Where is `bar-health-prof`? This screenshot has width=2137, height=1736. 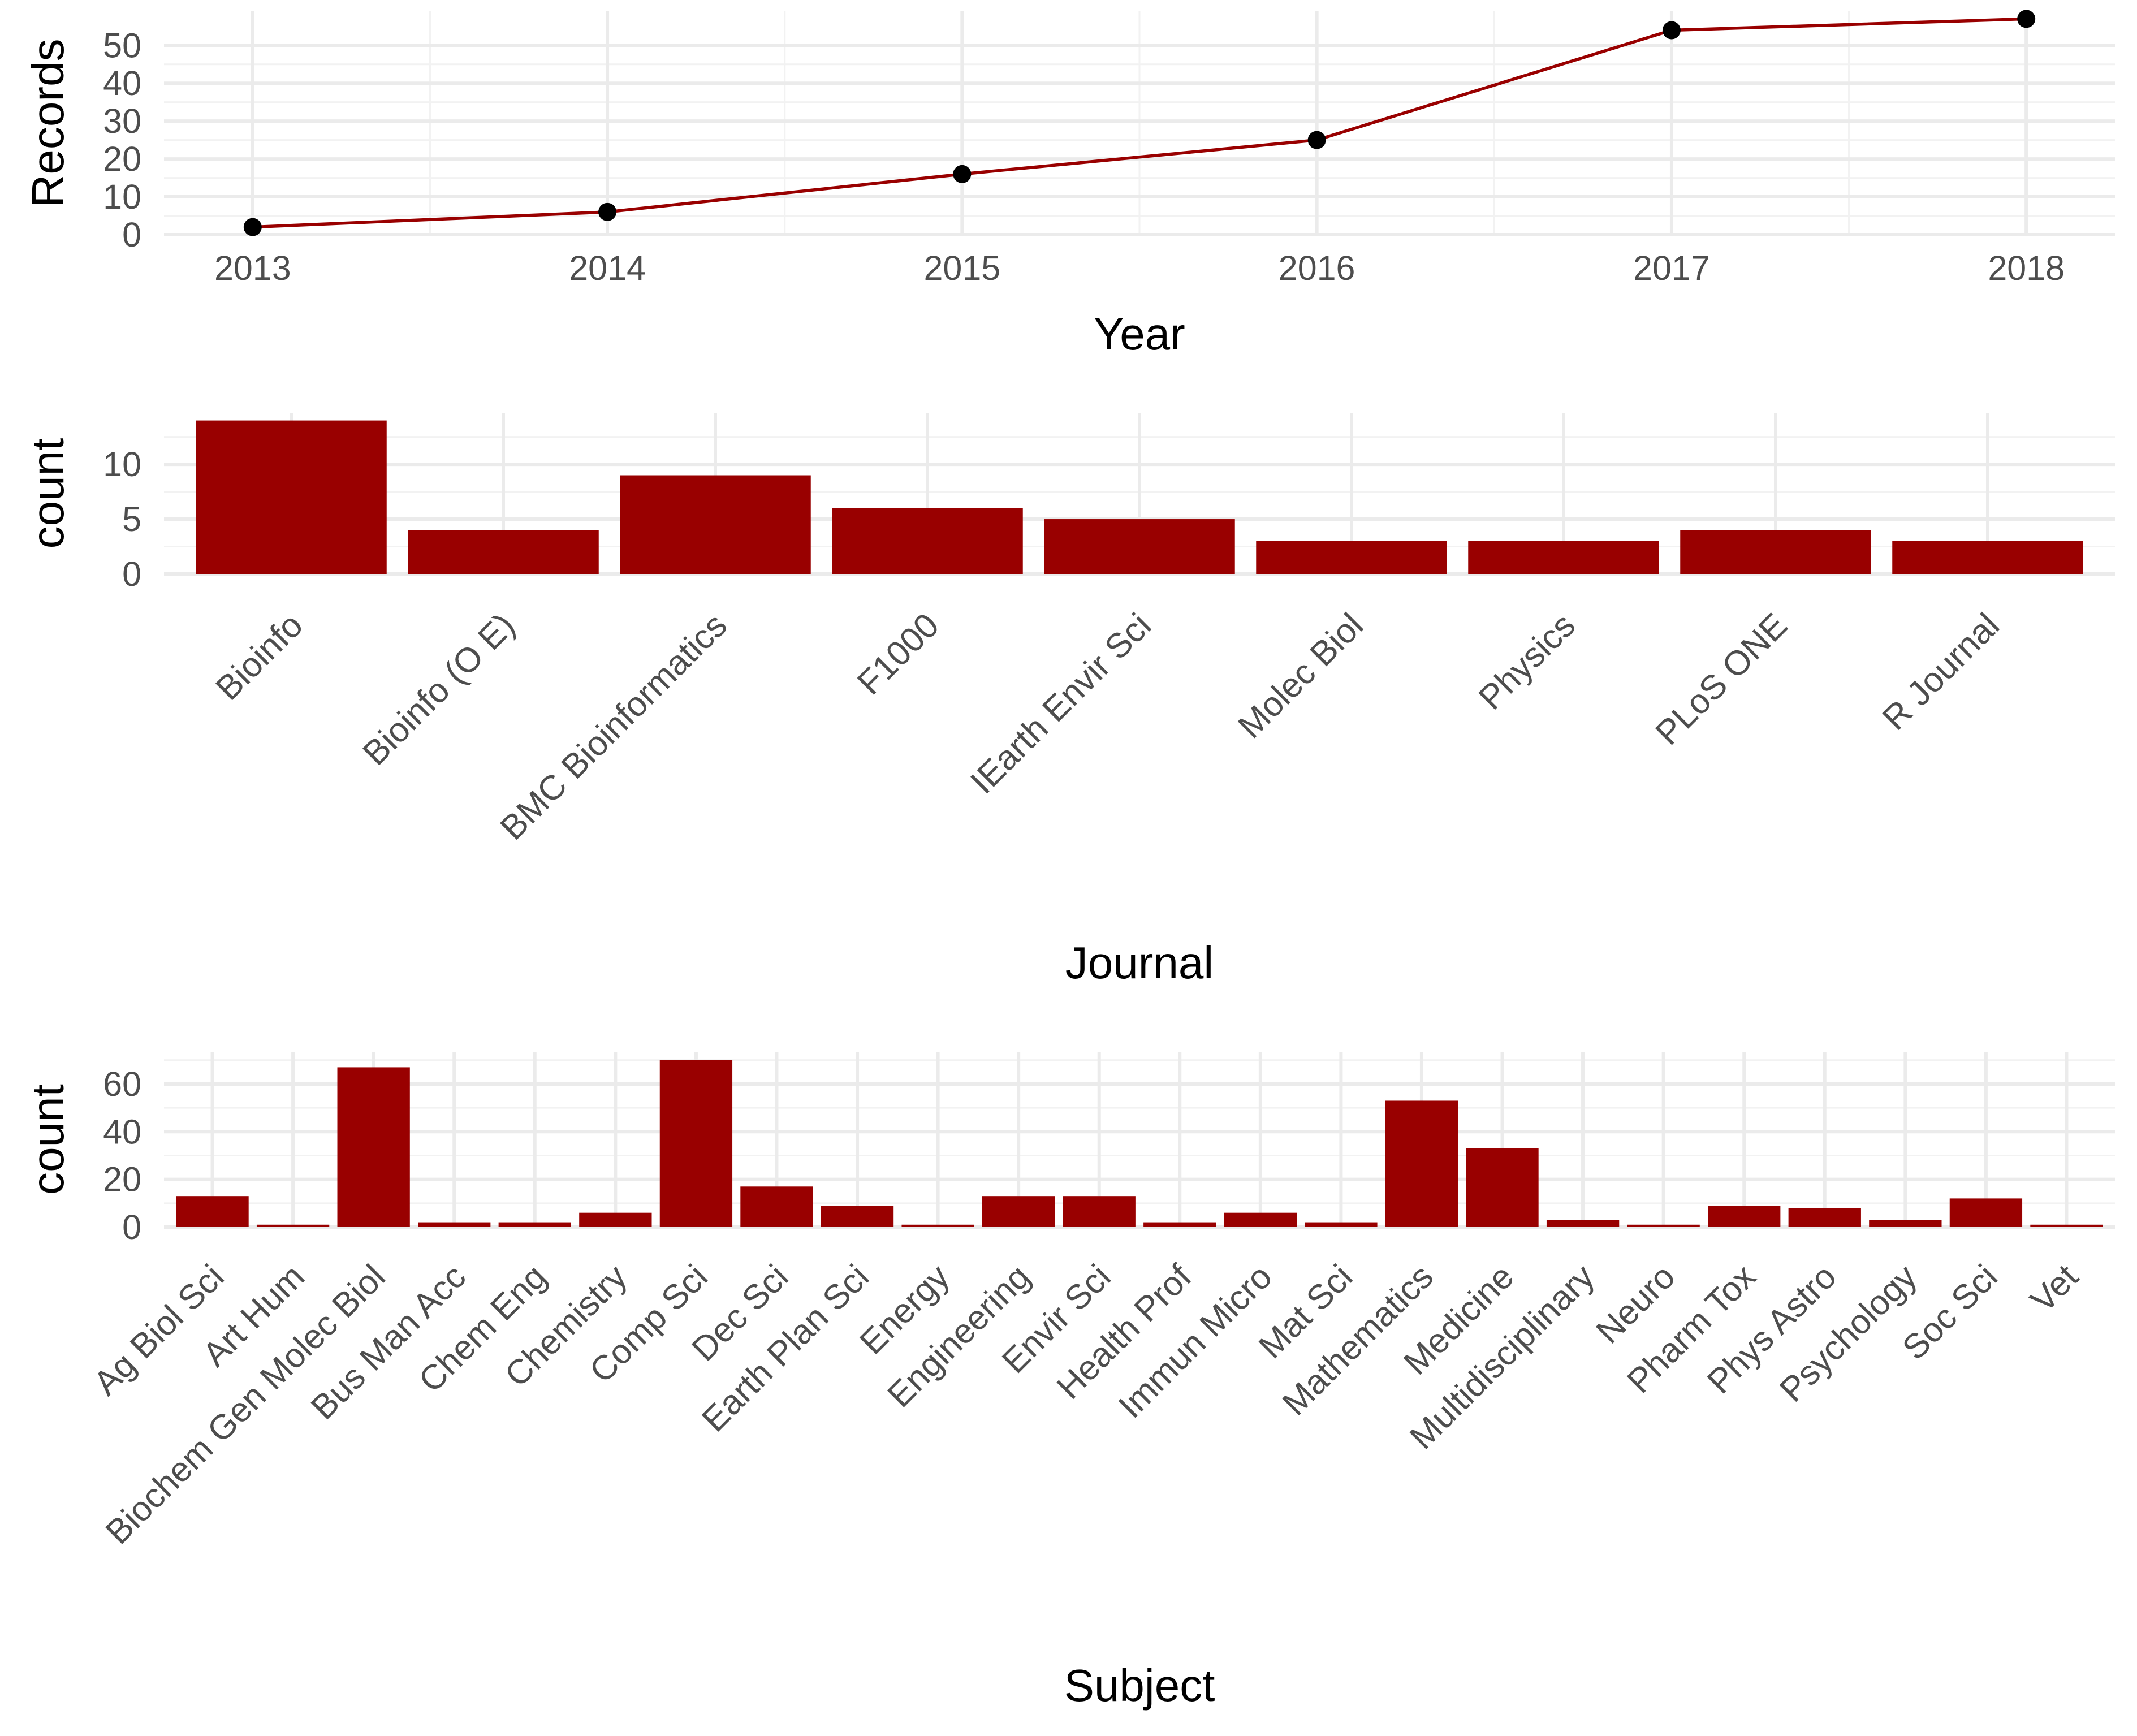 bar-health-prof is located at coordinates (1179, 1224).